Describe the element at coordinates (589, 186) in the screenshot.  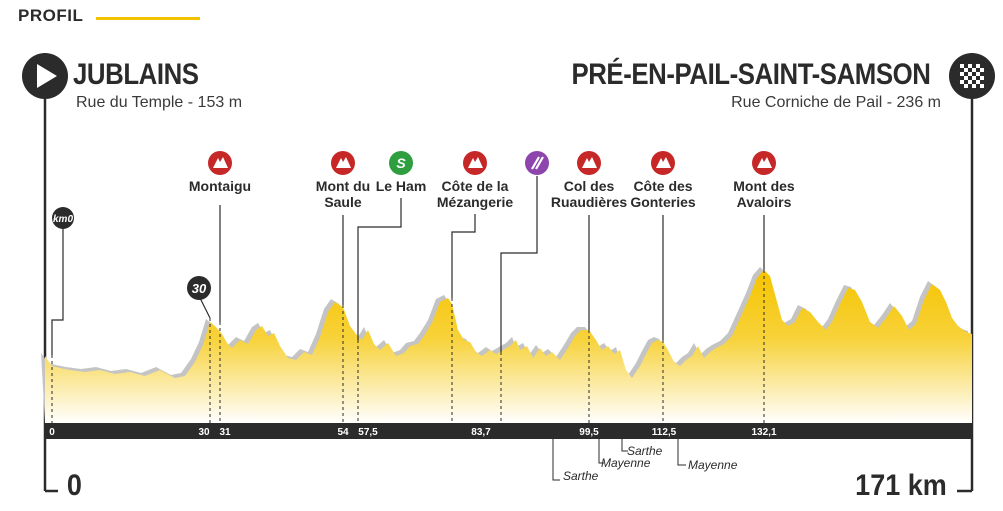
I see `route-point-name: Col des` at that location.